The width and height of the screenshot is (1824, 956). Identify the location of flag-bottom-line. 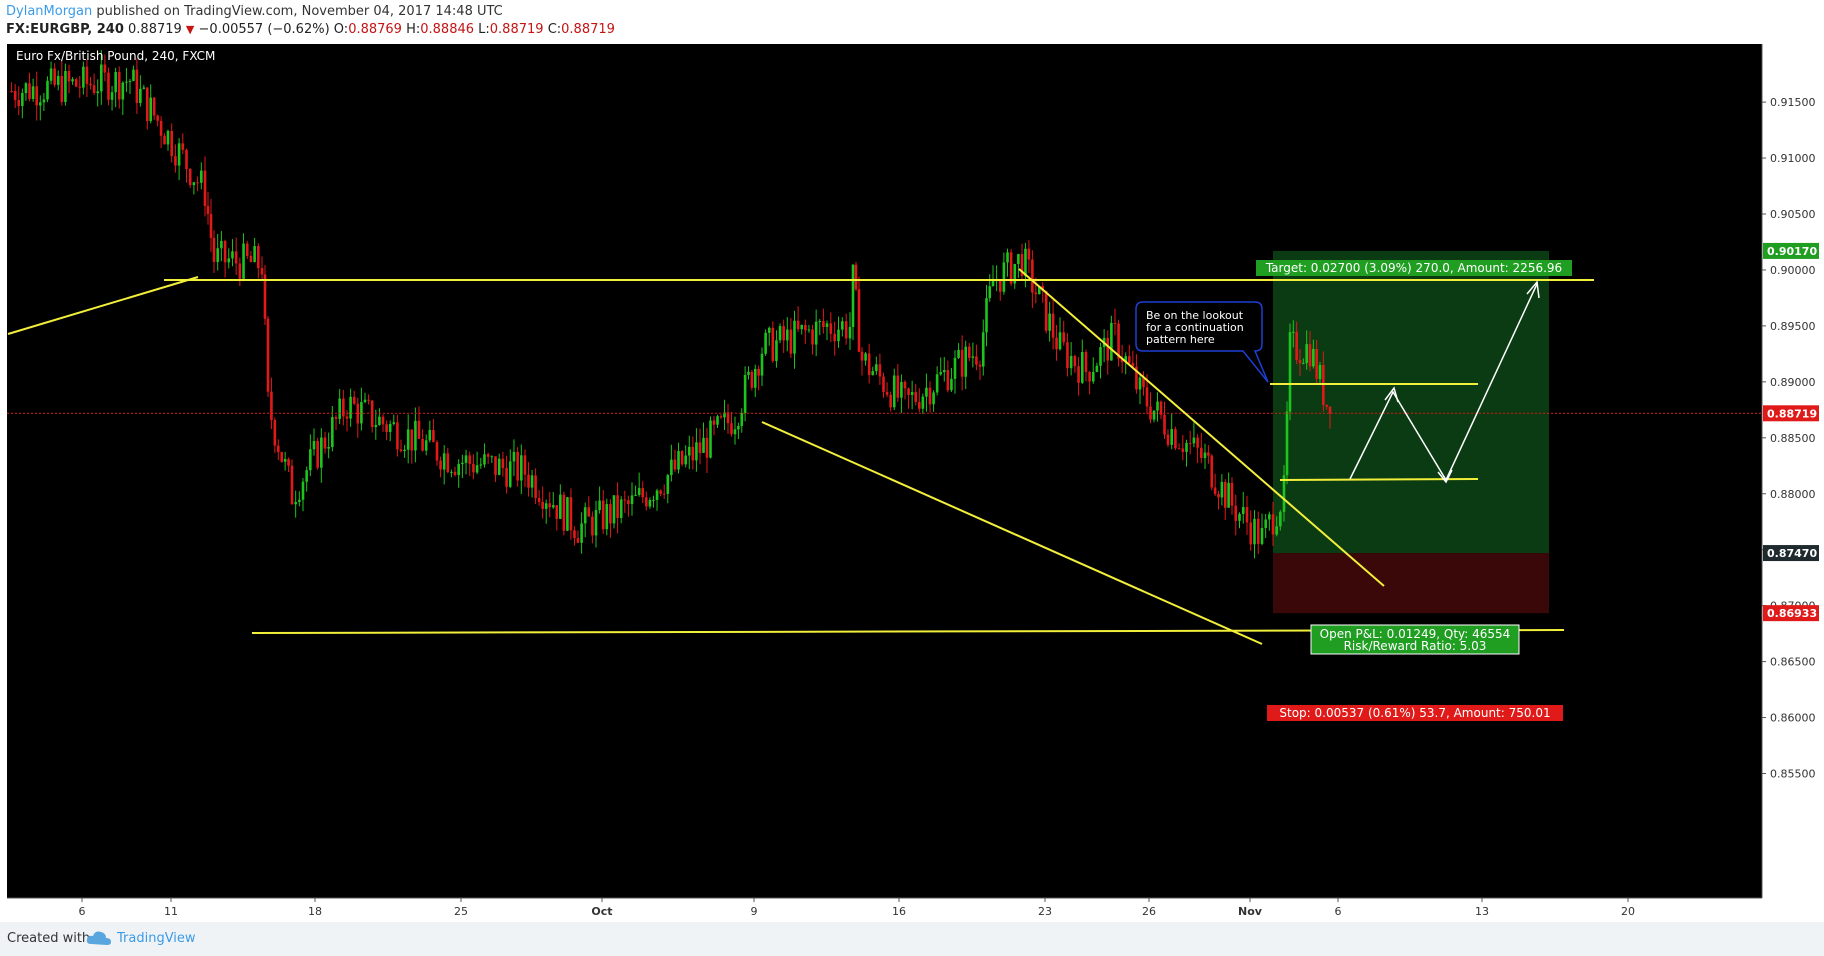
(1379, 479).